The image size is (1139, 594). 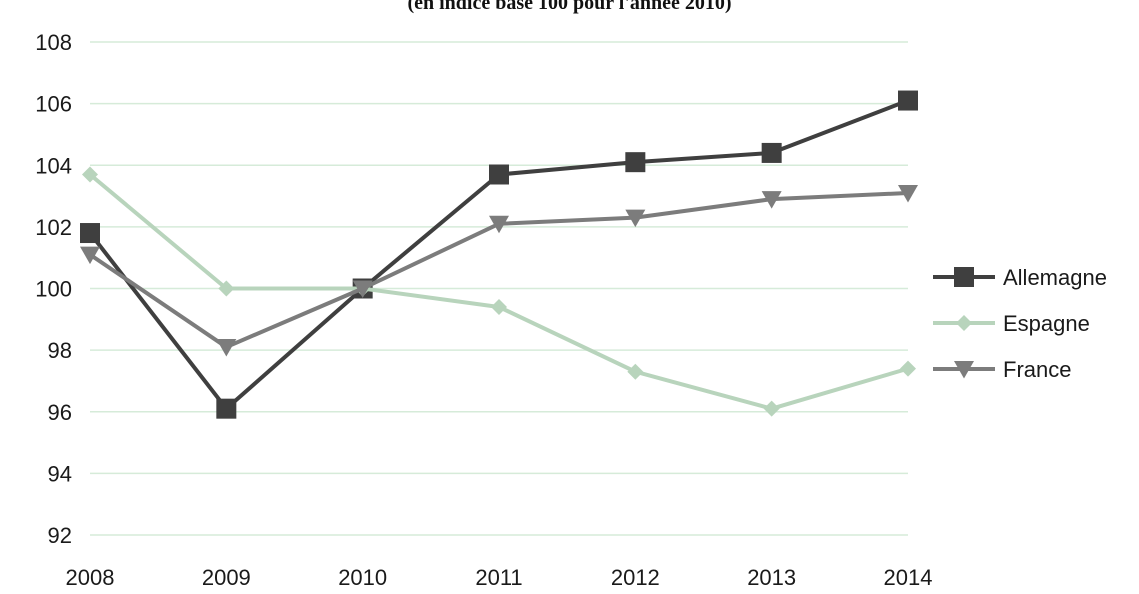 I want to click on y-tick-label: 102, so click(x=53, y=227).